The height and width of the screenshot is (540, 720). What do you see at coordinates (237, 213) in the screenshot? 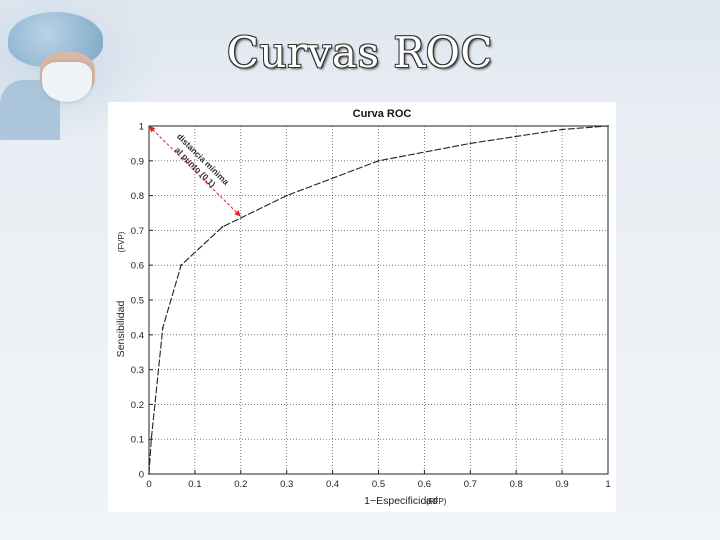
I see `min-distance-arrowhead` at bounding box center [237, 213].